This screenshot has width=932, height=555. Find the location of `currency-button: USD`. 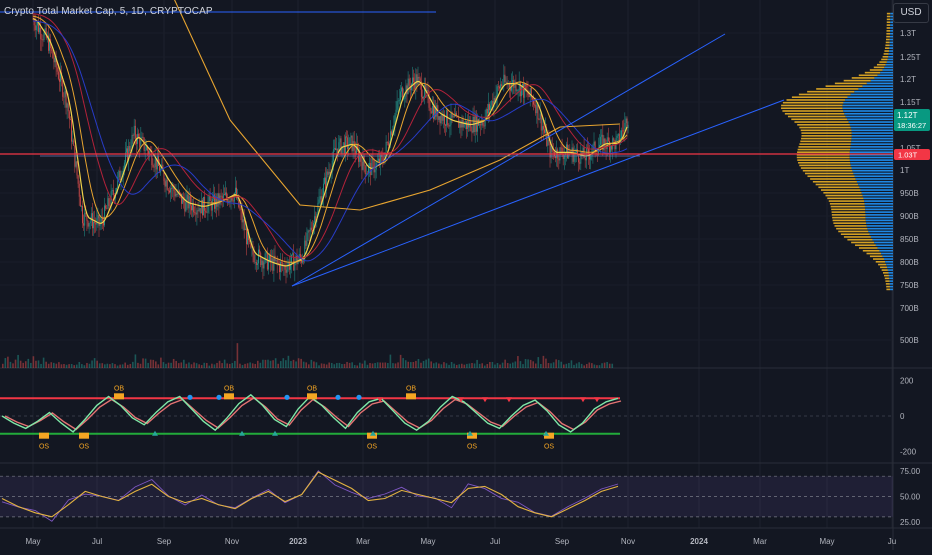

currency-button: USD is located at coordinates (911, 13).